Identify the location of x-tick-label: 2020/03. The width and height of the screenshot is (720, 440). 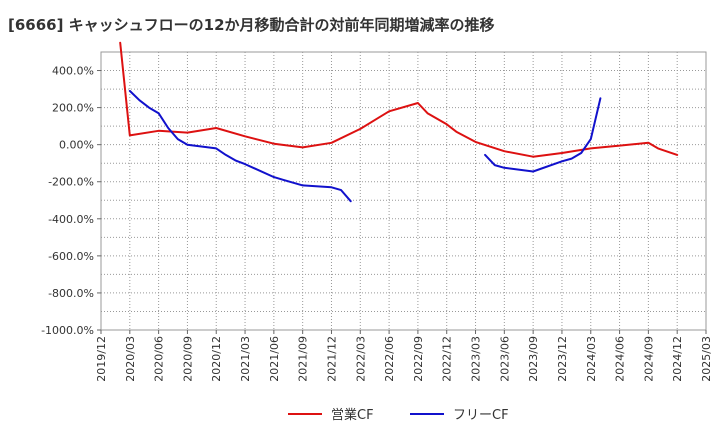
(130, 359).